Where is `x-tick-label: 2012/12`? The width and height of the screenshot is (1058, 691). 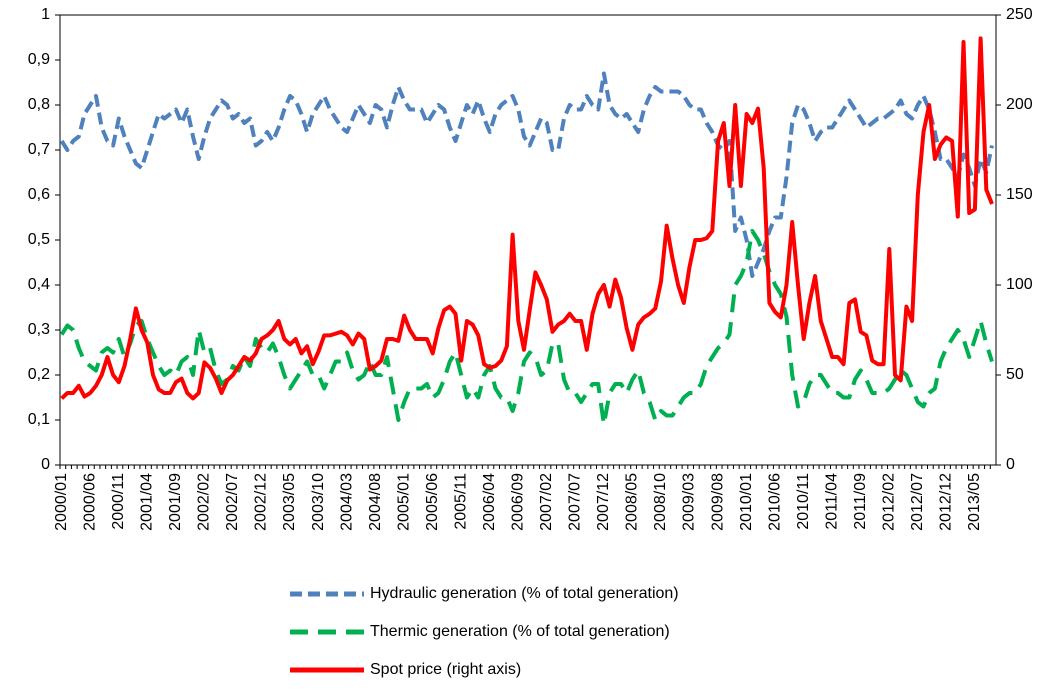 x-tick-label: 2012/12 is located at coordinates (946, 502).